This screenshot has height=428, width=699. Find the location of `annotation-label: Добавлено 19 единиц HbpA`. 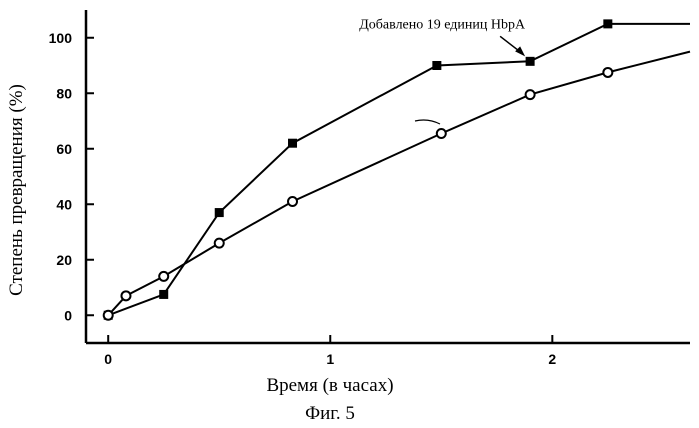

annotation-label: Добавлено 19 единиц HbpA is located at coordinates (442, 24).